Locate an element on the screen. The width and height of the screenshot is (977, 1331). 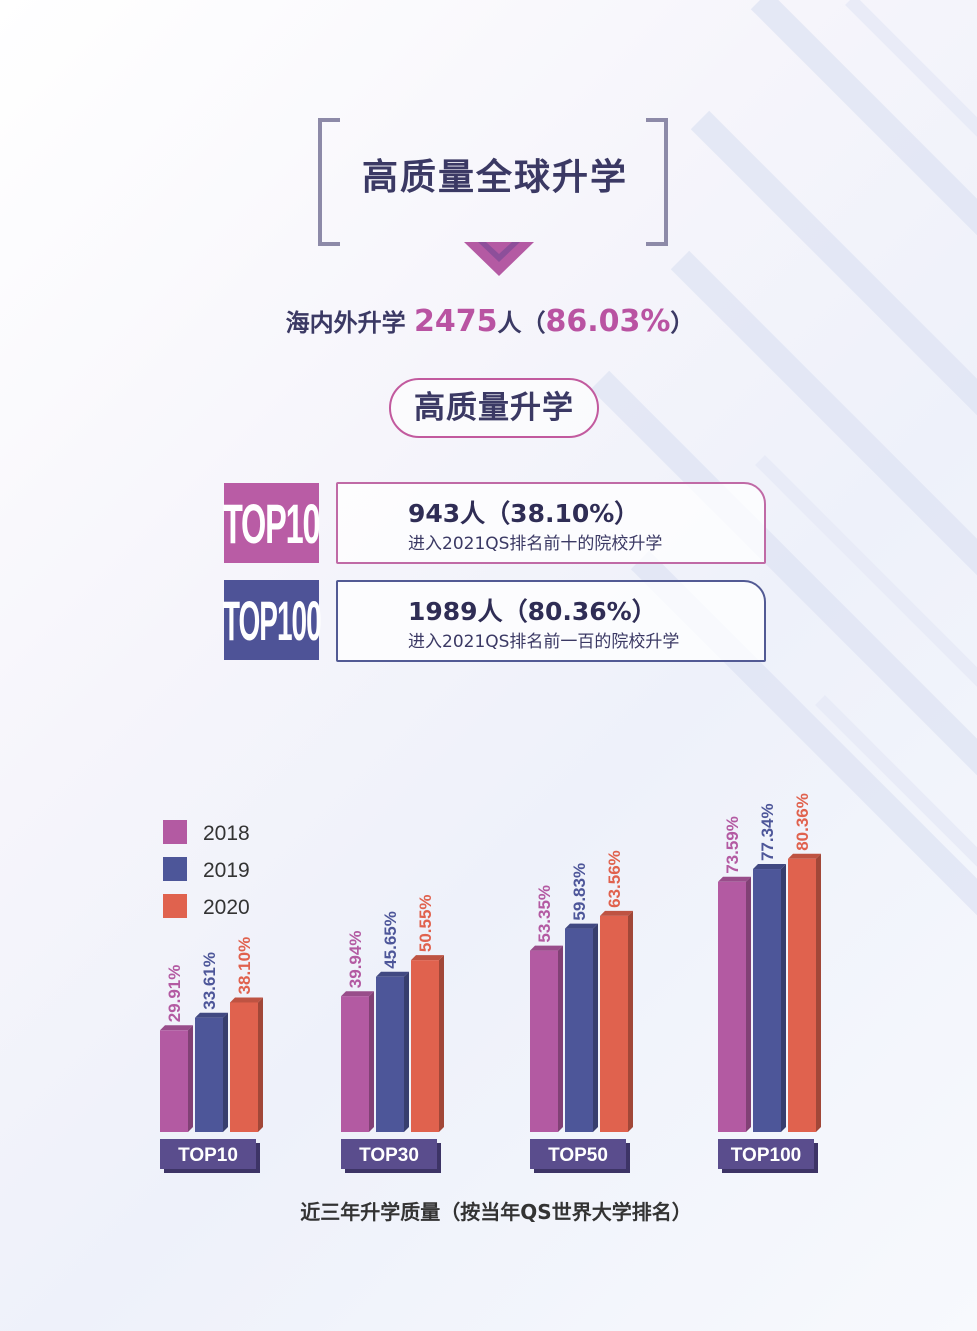
legend-label-2020: 2020 is located at coordinates (226, 907).